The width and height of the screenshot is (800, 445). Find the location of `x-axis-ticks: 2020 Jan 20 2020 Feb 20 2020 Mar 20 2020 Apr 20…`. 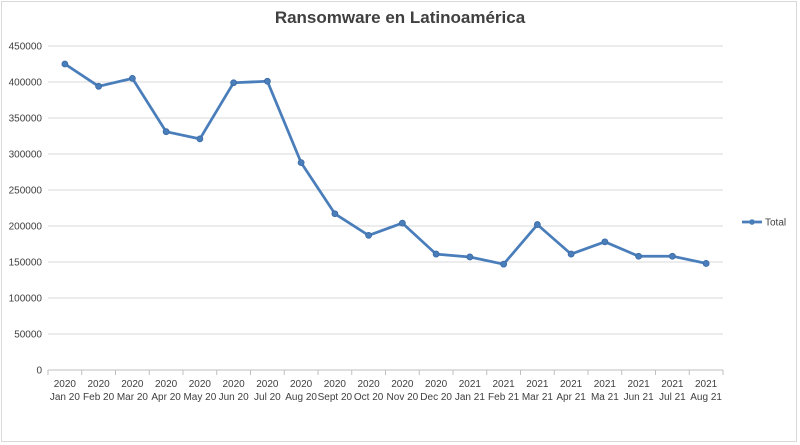

x-axis-ticks: 2020 Jan 20 2020 Feb 20 2020 Mar 20 2020 Apr 20… is located at coordinates (385, 386).